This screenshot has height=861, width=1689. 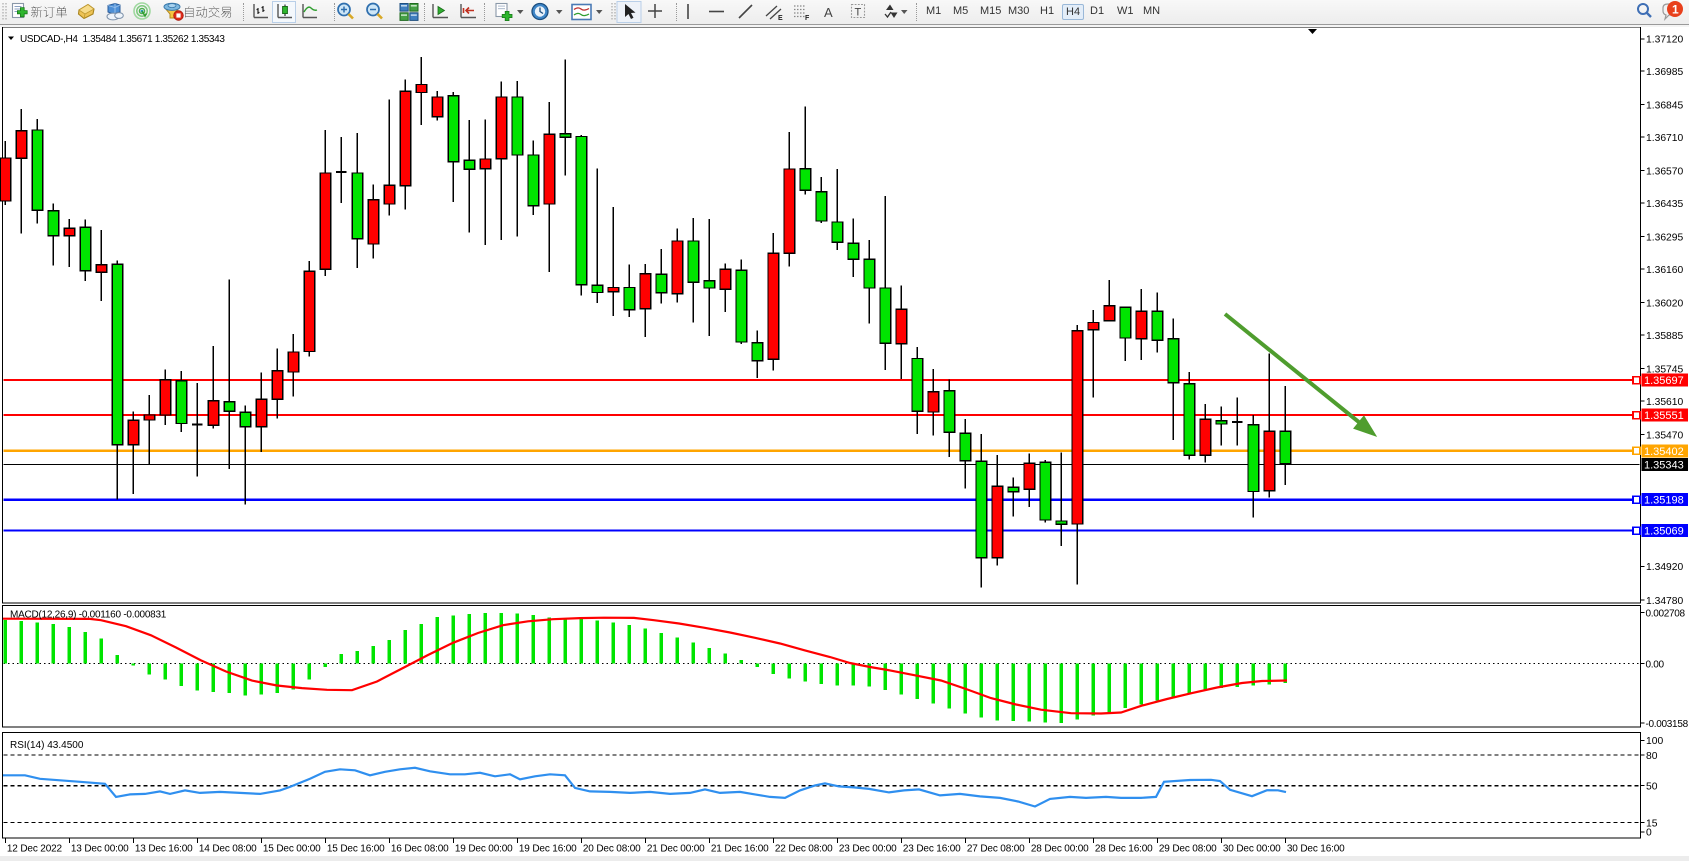 What do you see at coordinates (1316, 849) in the screenshot?
I see `svg-text: 30 Dec 16:00` at bounding box center [1316, 849].